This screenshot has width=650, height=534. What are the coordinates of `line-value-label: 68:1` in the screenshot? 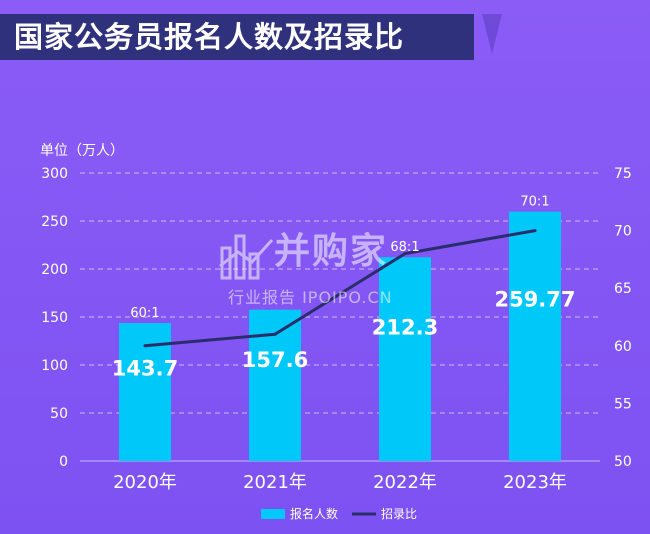 It's located at (404, 247).